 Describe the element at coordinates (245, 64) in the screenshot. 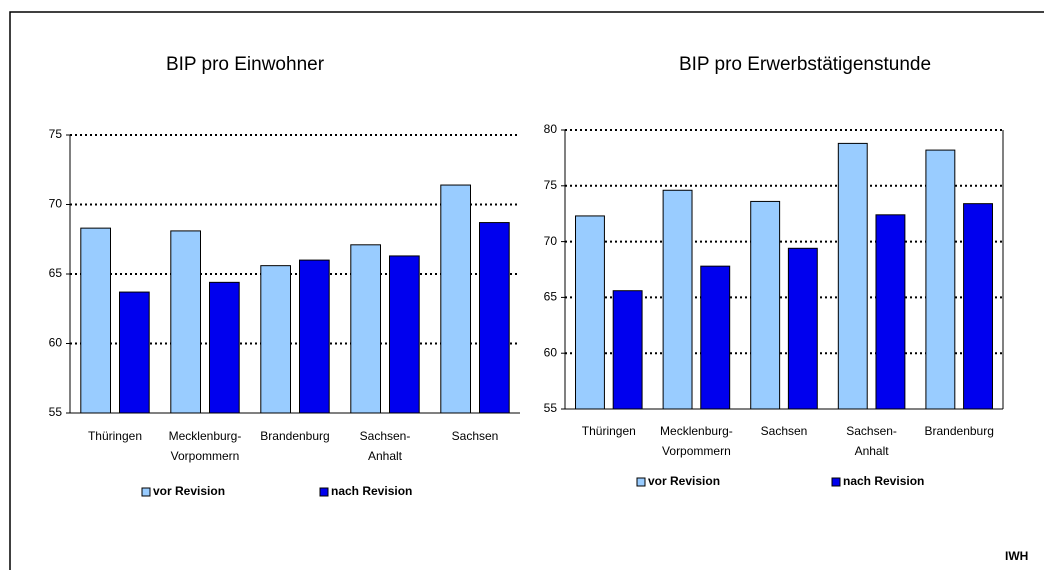

I see `chart-title: BIP pro Einwohner` at that location.